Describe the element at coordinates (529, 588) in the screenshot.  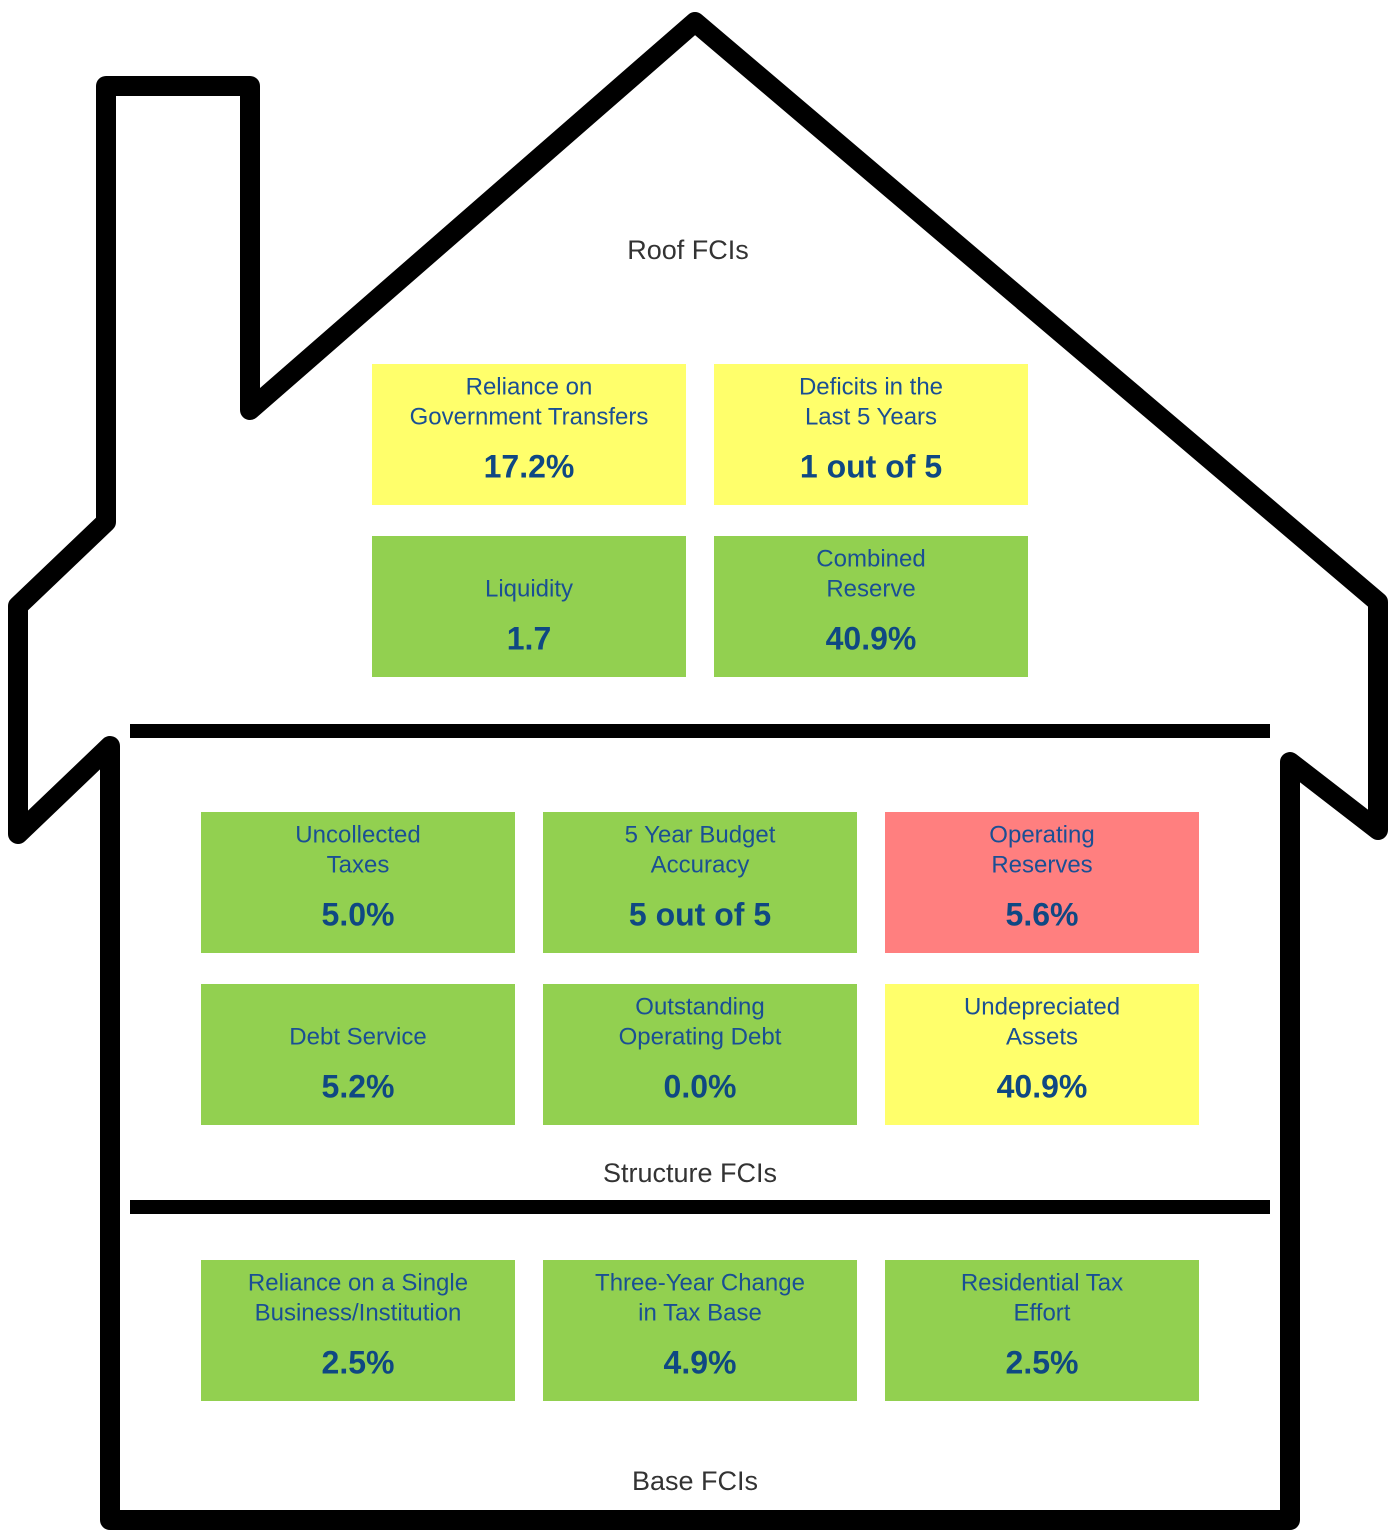
I see `indicator-label: Liquidity` at that location.